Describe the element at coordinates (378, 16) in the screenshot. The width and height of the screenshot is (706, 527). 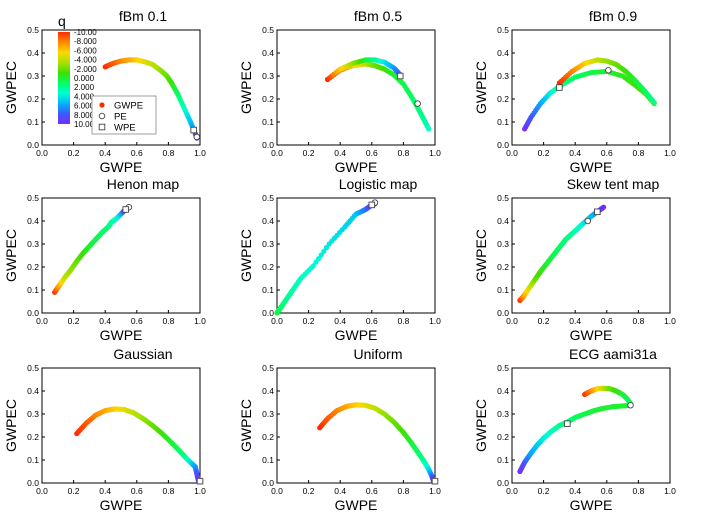
I see `plot-title: fBm 0.5` at that location.